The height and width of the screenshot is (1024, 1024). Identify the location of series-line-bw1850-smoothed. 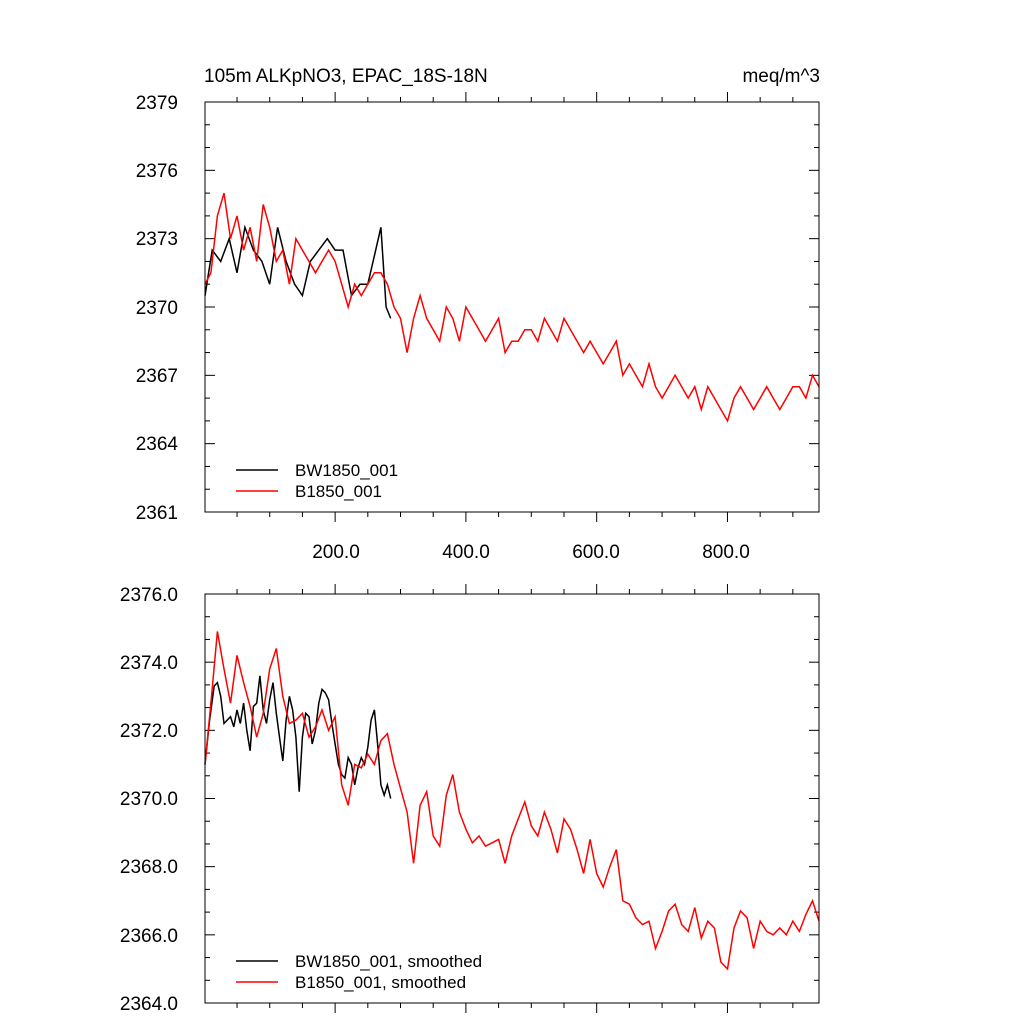
(298, 737).